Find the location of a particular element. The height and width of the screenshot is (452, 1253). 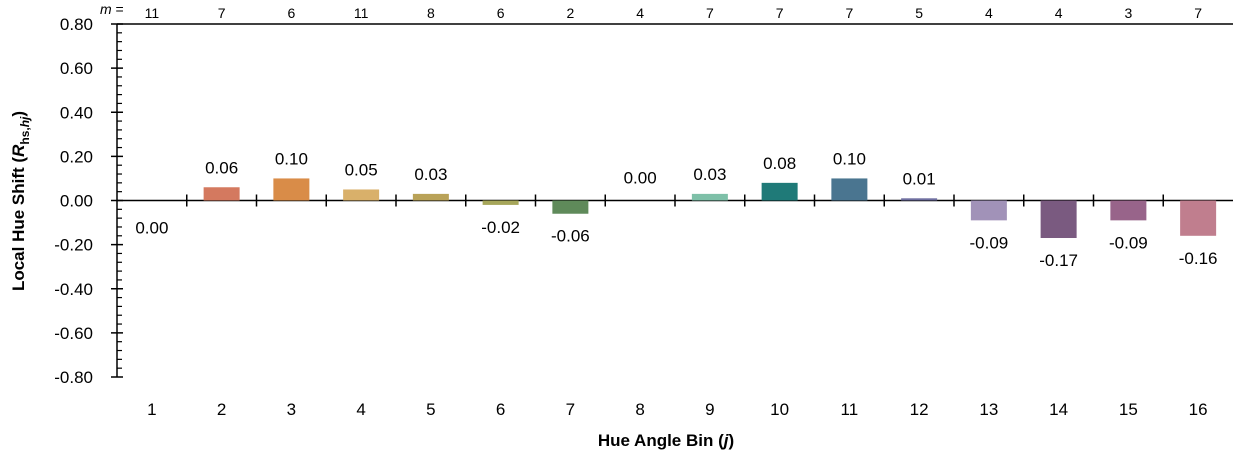

y-tick-label: -0.60 is located at coordinates (73, 333).